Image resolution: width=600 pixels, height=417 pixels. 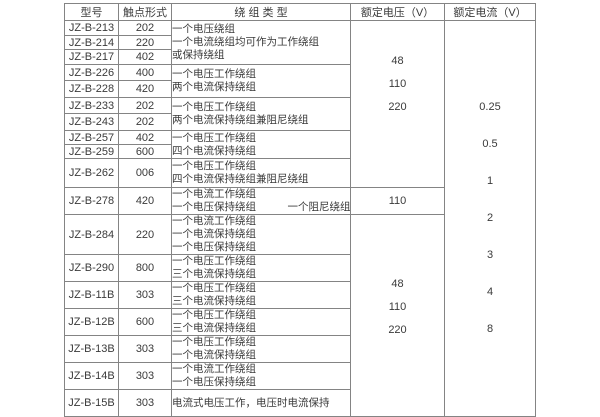 I want to click on table-row: JZ-B-243 202, so click(x=300, y=122).